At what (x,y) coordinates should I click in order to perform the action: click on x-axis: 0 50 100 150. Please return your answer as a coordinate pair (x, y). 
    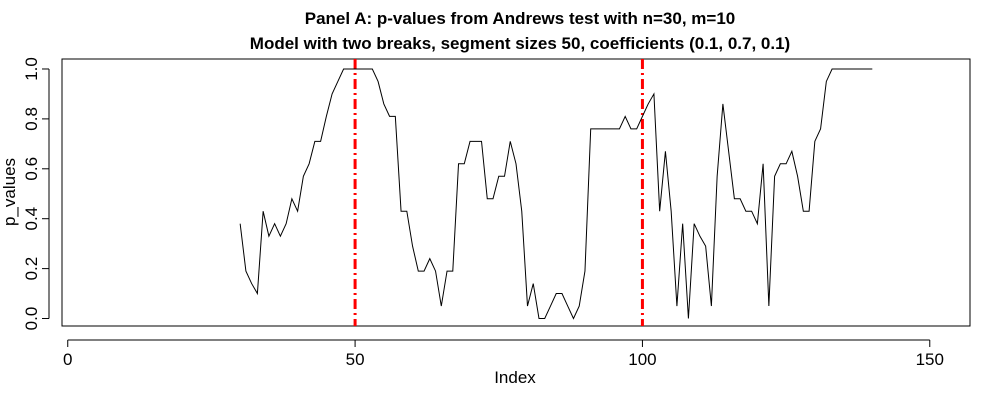
    Looking at the image, I should click on (503, 354).